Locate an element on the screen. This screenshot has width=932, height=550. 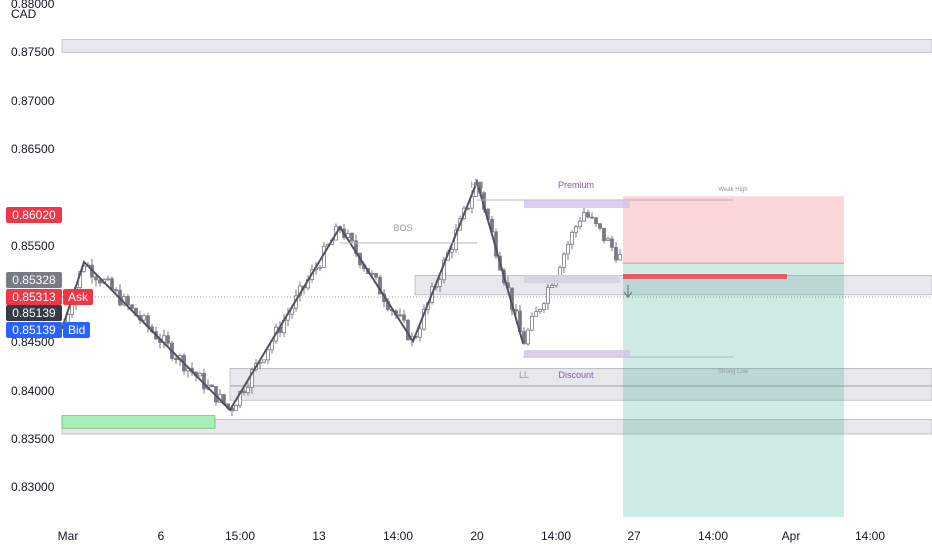
y-tick-label: 0.86500 is located at coordinates (33, 148).